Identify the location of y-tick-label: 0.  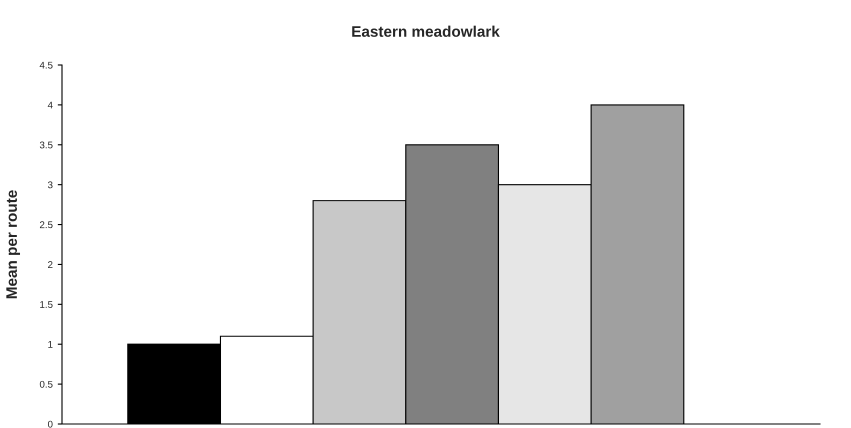
(50, 424).